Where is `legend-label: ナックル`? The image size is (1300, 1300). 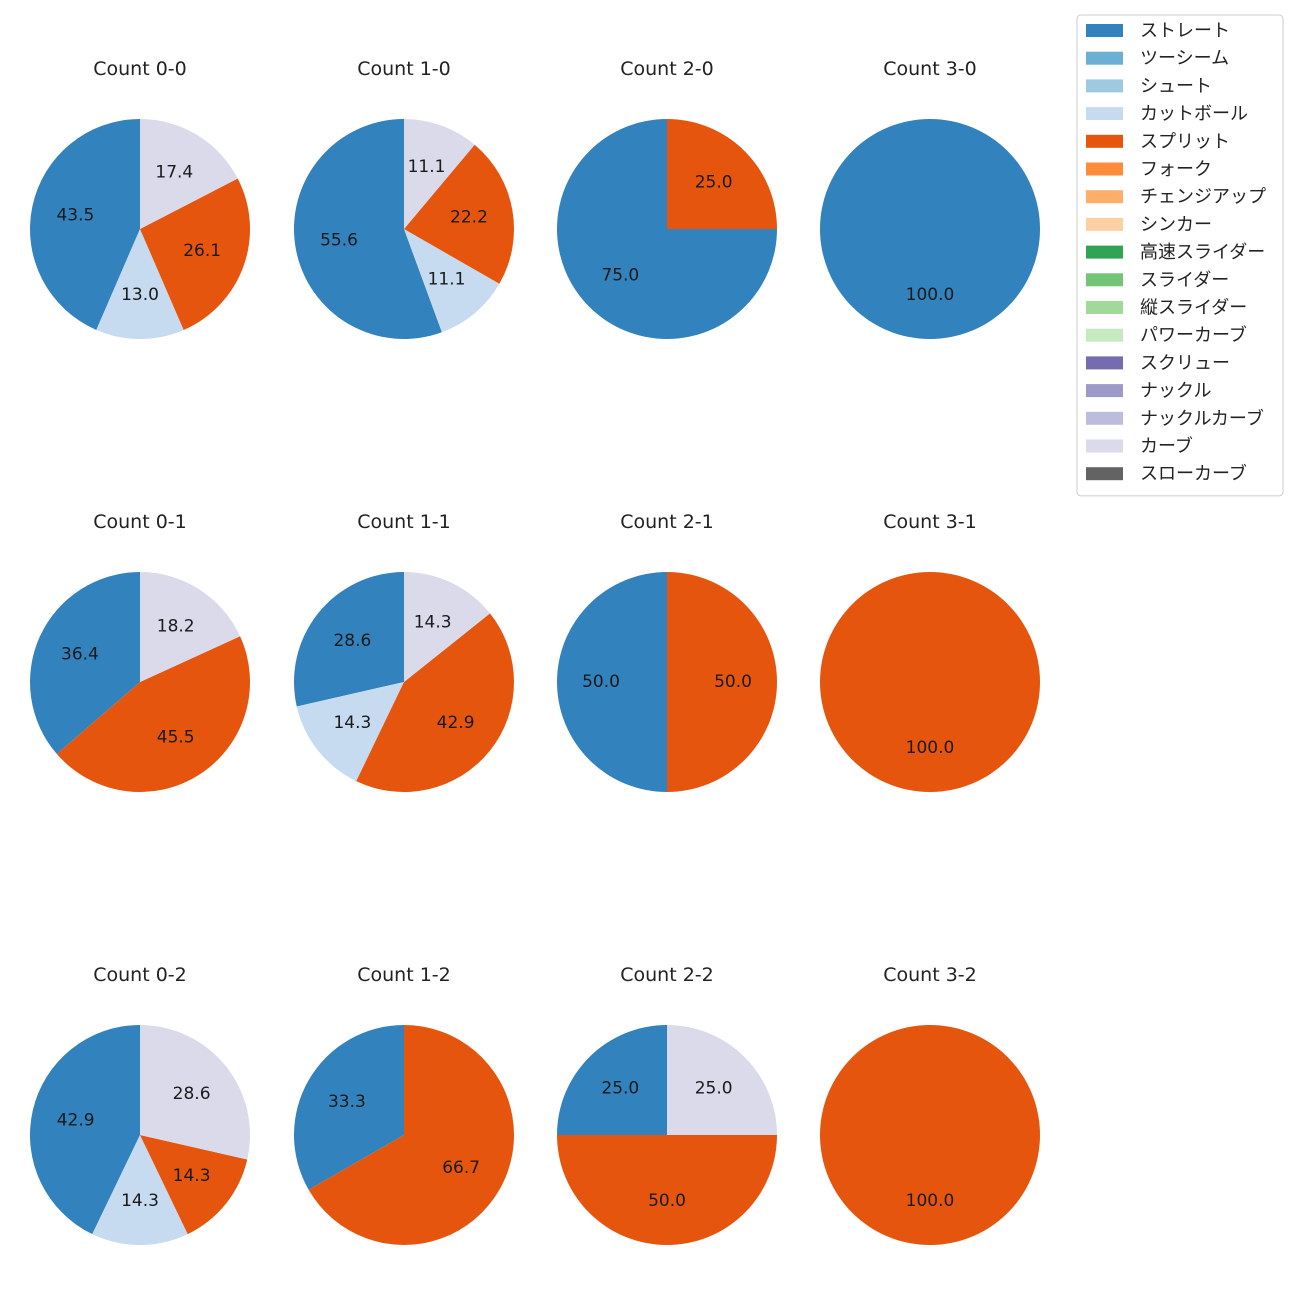 legend-label: ナックル is located at coordinates (1175, 391).